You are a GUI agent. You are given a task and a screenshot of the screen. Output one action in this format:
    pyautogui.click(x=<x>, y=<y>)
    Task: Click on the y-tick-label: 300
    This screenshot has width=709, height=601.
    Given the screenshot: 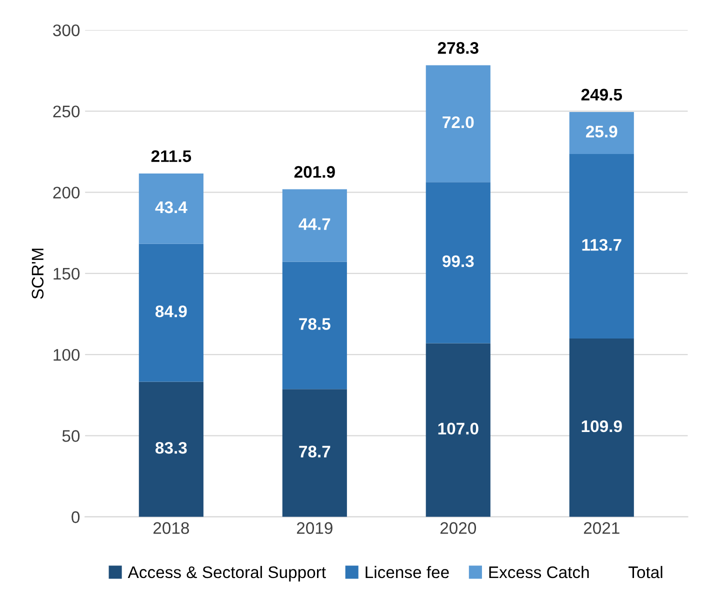 What is the action you would take?
    pyautogui.click(x=66, y=30)
    